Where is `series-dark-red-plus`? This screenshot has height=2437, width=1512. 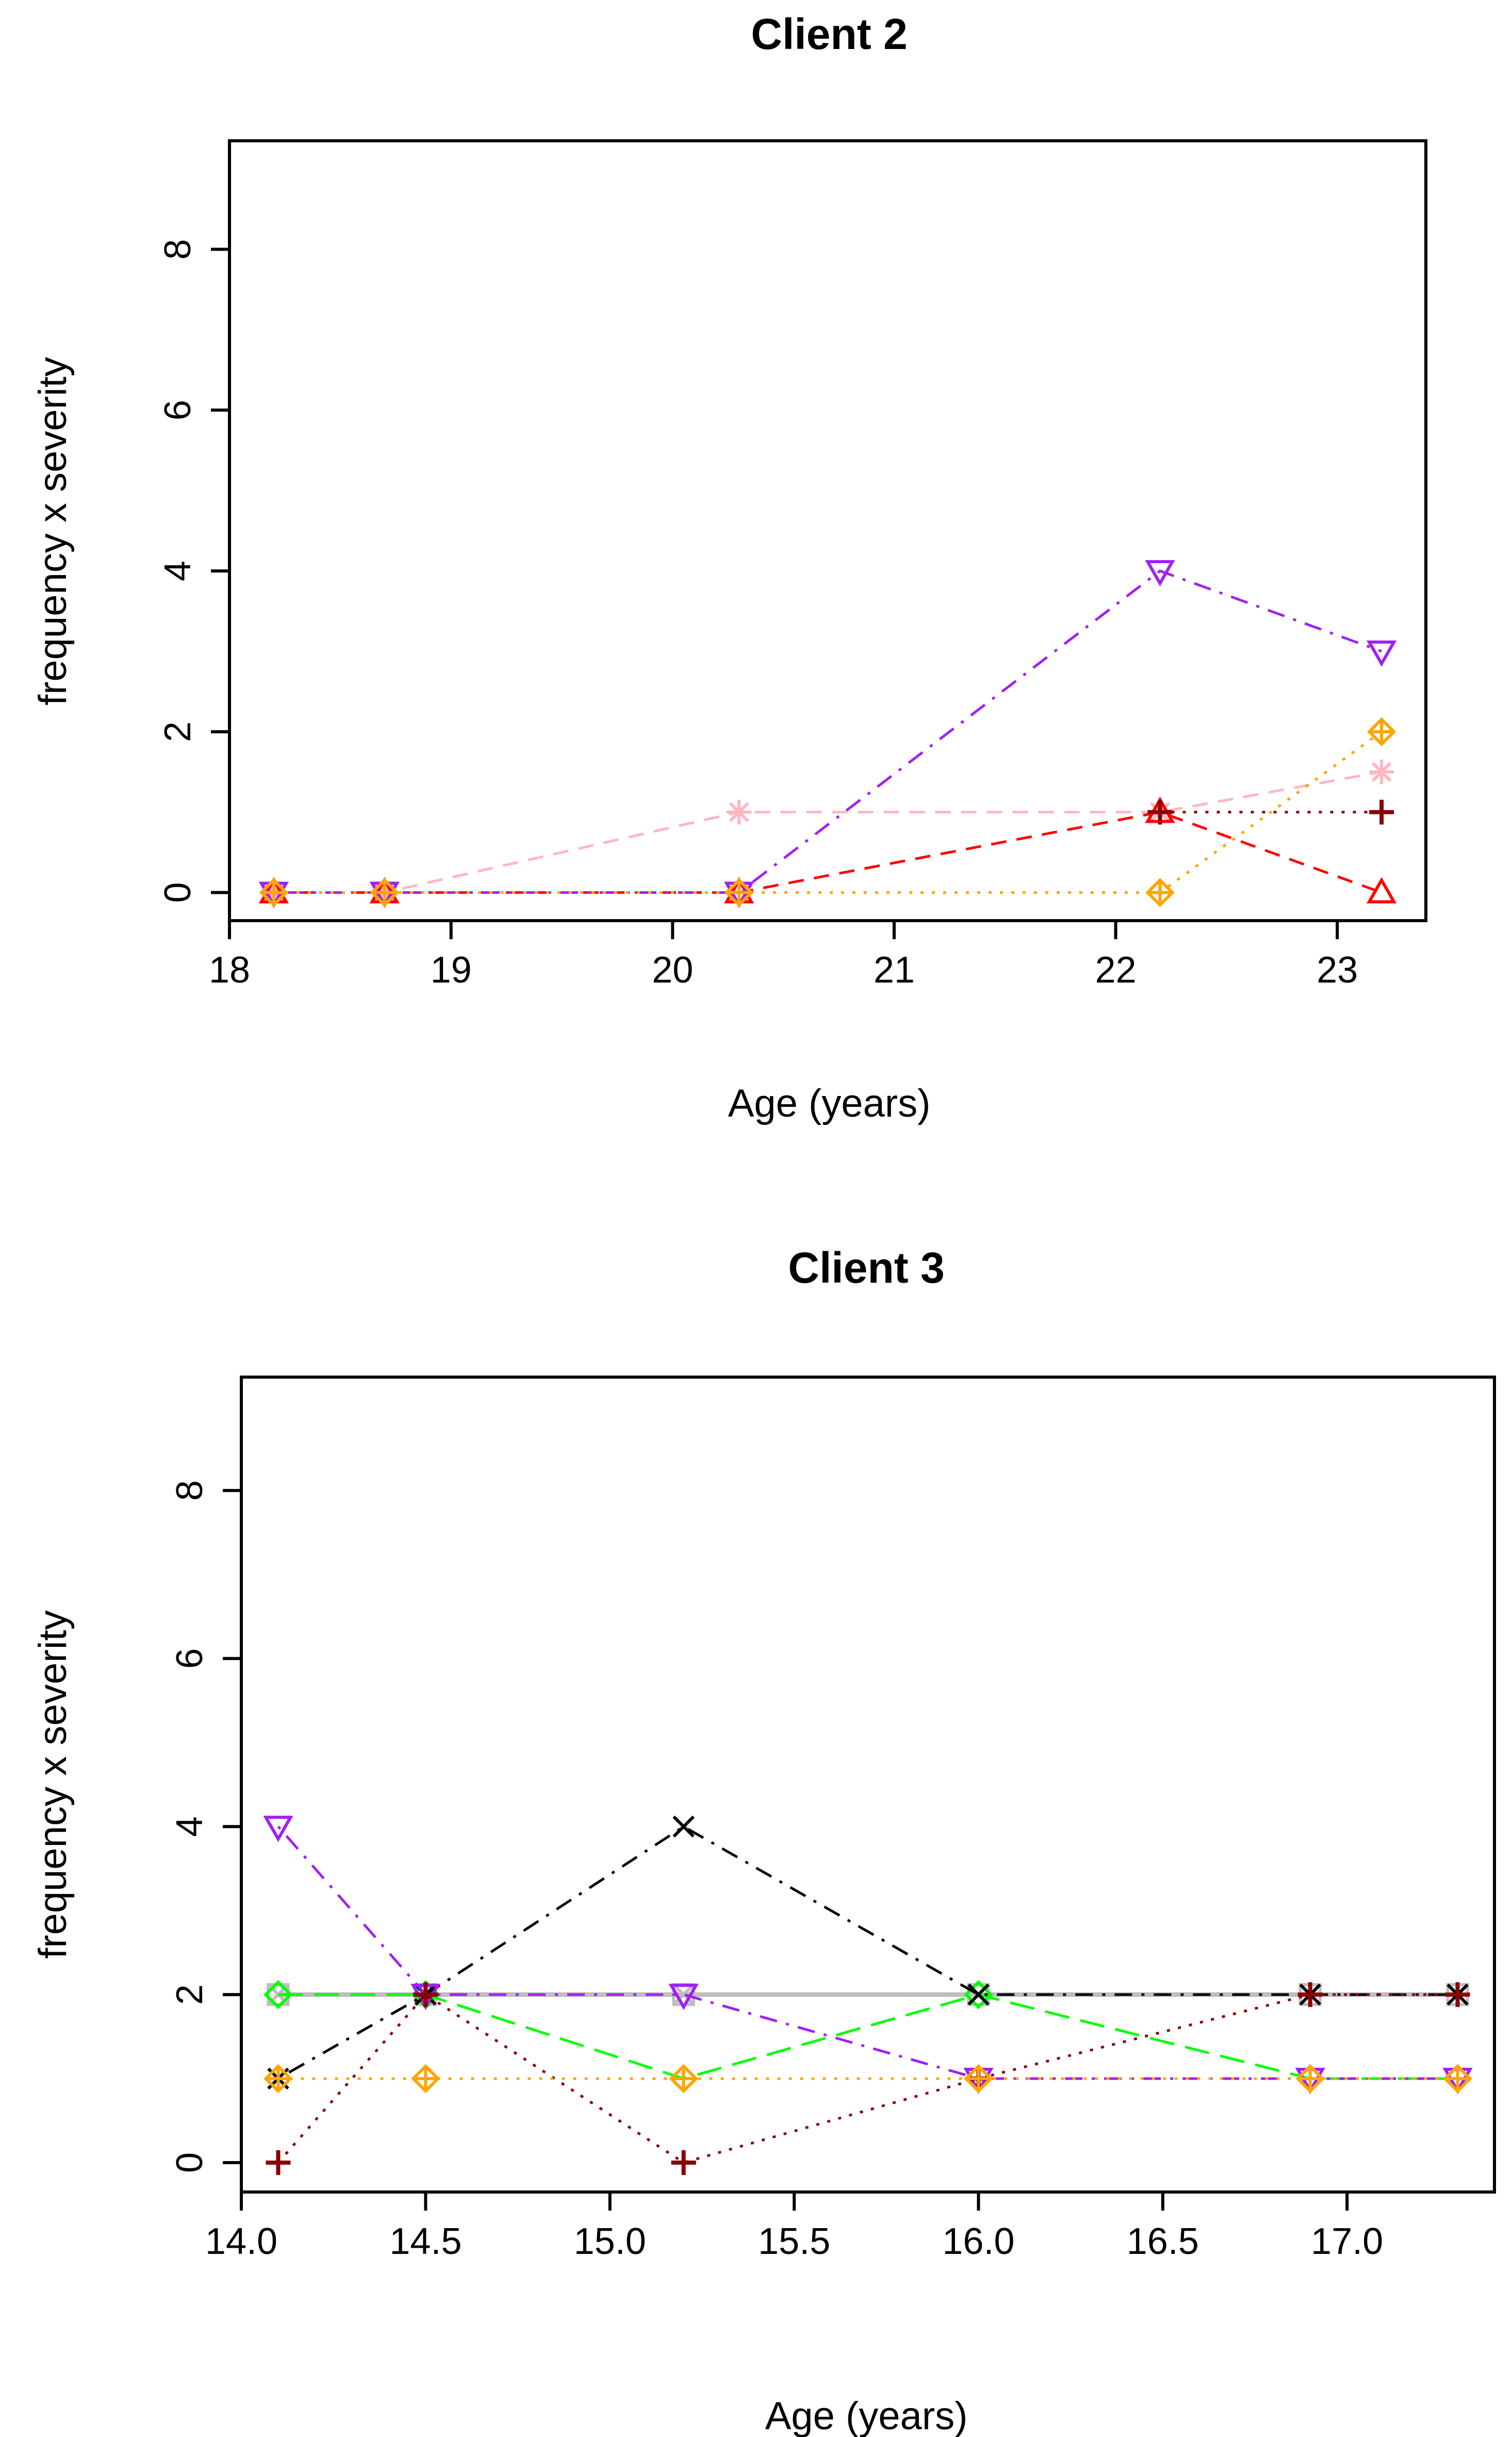
series-dark-red-plus is located at coordinates (1270, 812).